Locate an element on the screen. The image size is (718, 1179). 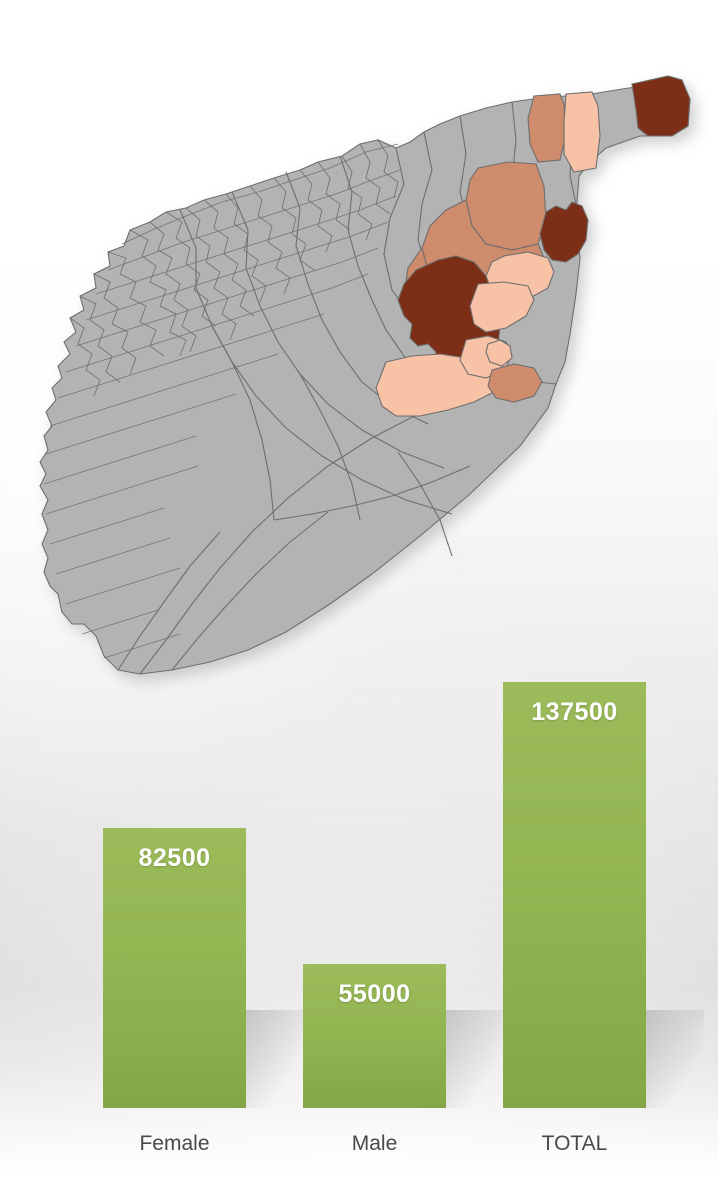
bar-shadow-female is located at coordinates (275, 1059).